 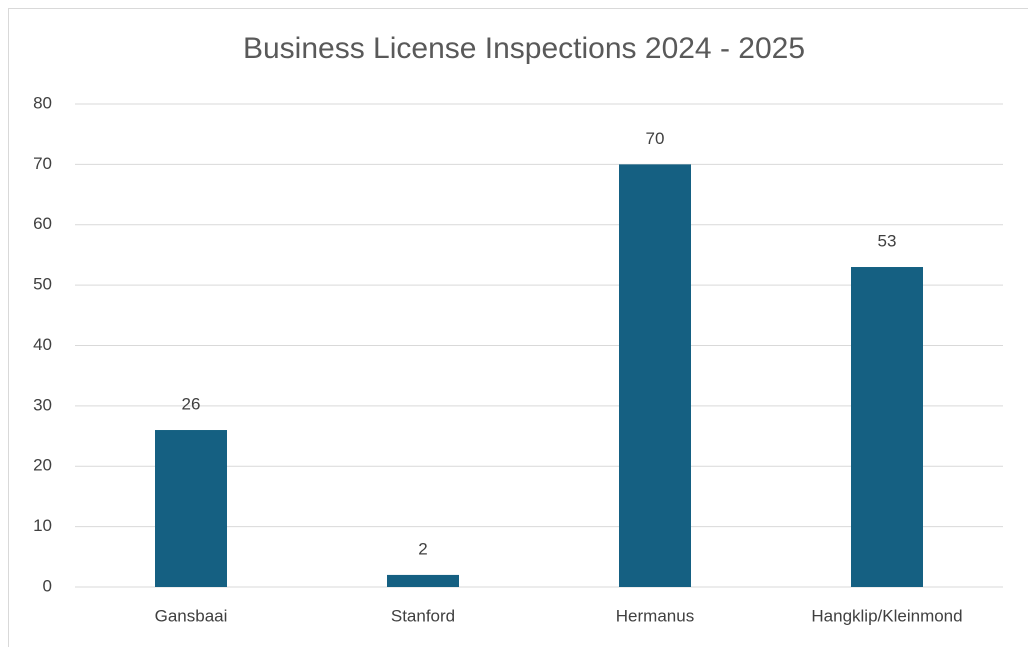 I want to click on x-tick-label: Hermanus, so click(x=655, y=615).